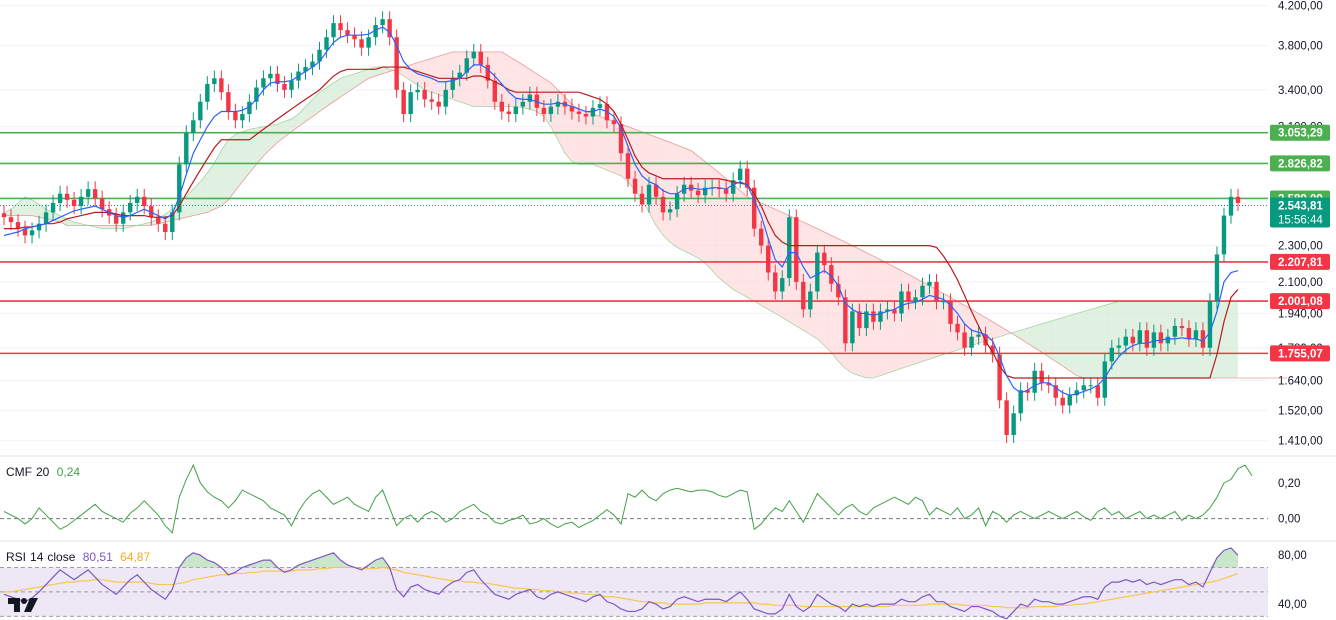 This screenshot has height=620, width=1336. I want to click on rsi-length: 14, so click(37, 557).